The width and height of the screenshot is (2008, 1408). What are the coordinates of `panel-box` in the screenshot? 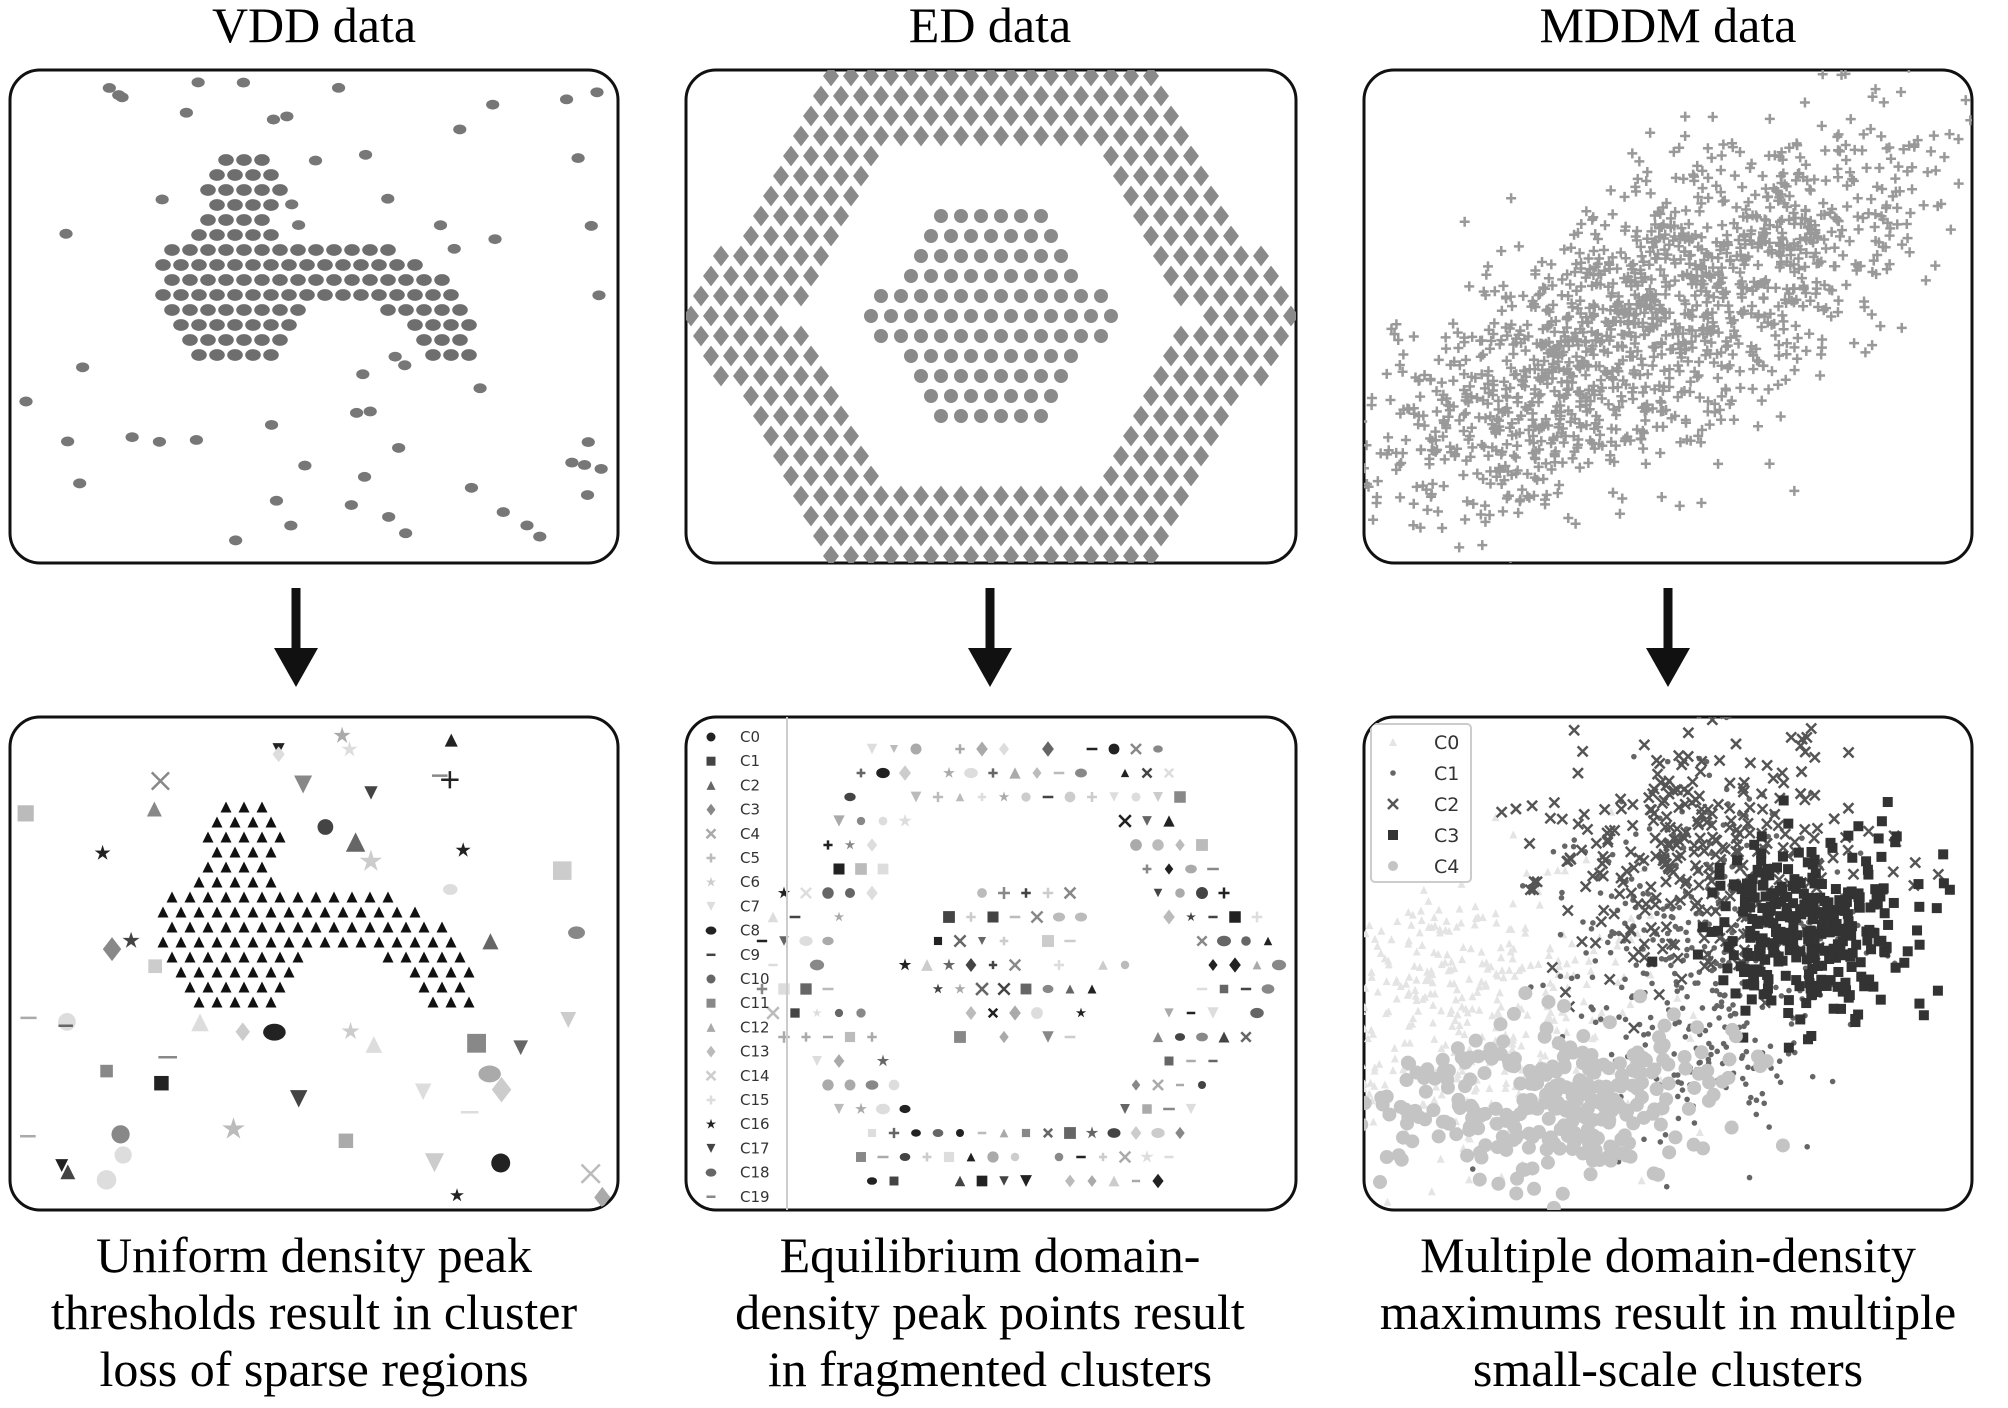 It's located at (1668, 963).